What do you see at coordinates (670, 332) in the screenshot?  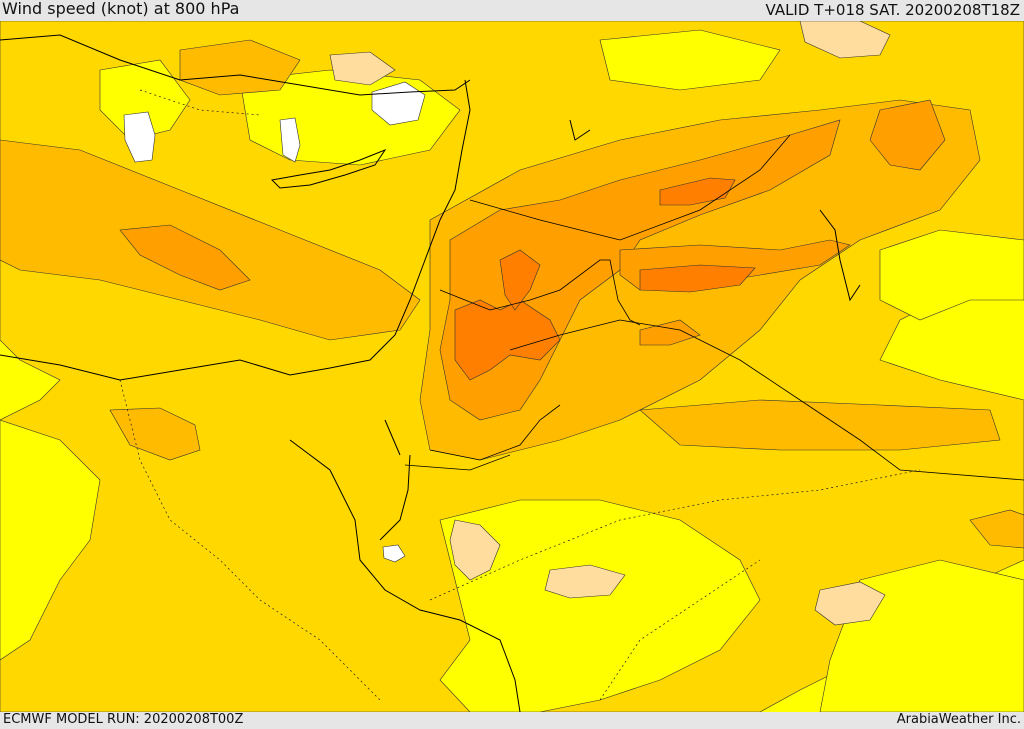 I see `band-orange-ribbon` at bounding box center [670, 332].